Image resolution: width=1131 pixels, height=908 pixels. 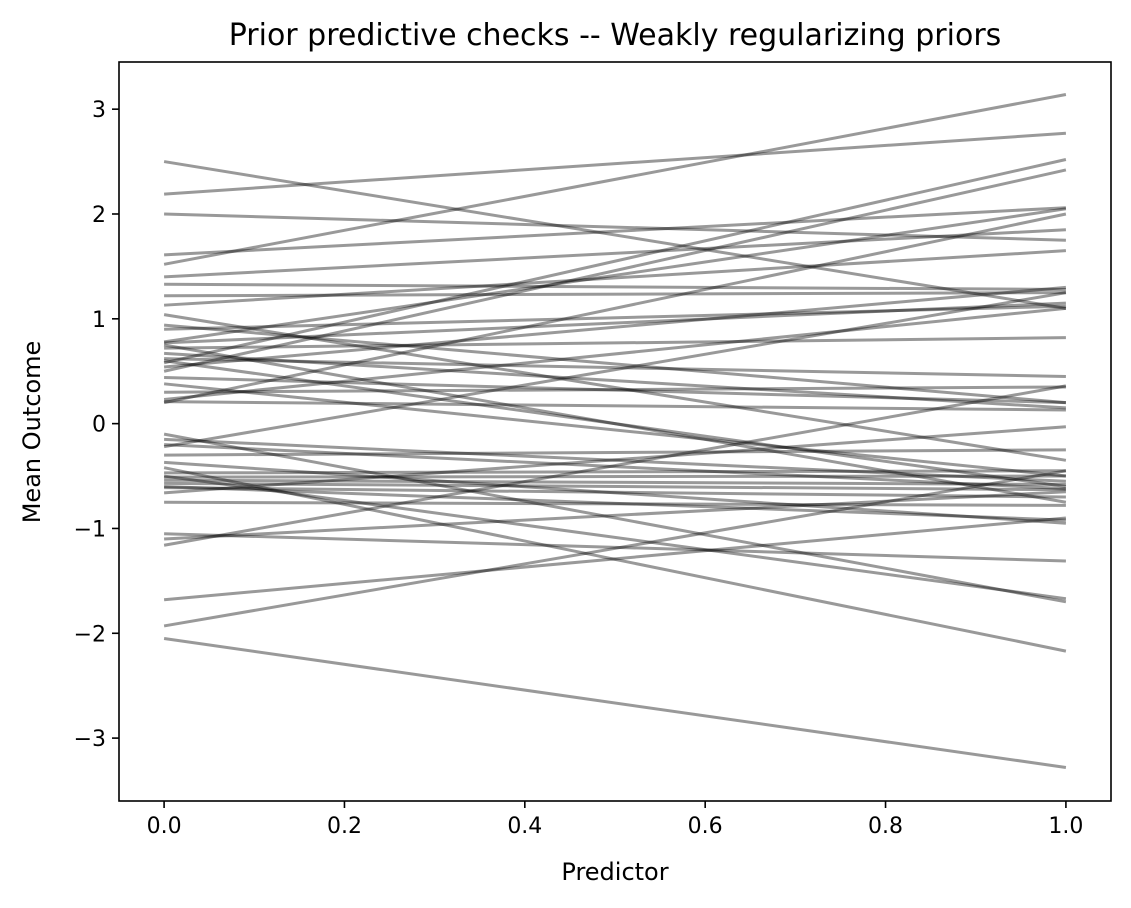 What do you see at coordinates (99, 320) in the screenshot?
I see `y-tick-label-4: 1` at bounding box center [99, 320].